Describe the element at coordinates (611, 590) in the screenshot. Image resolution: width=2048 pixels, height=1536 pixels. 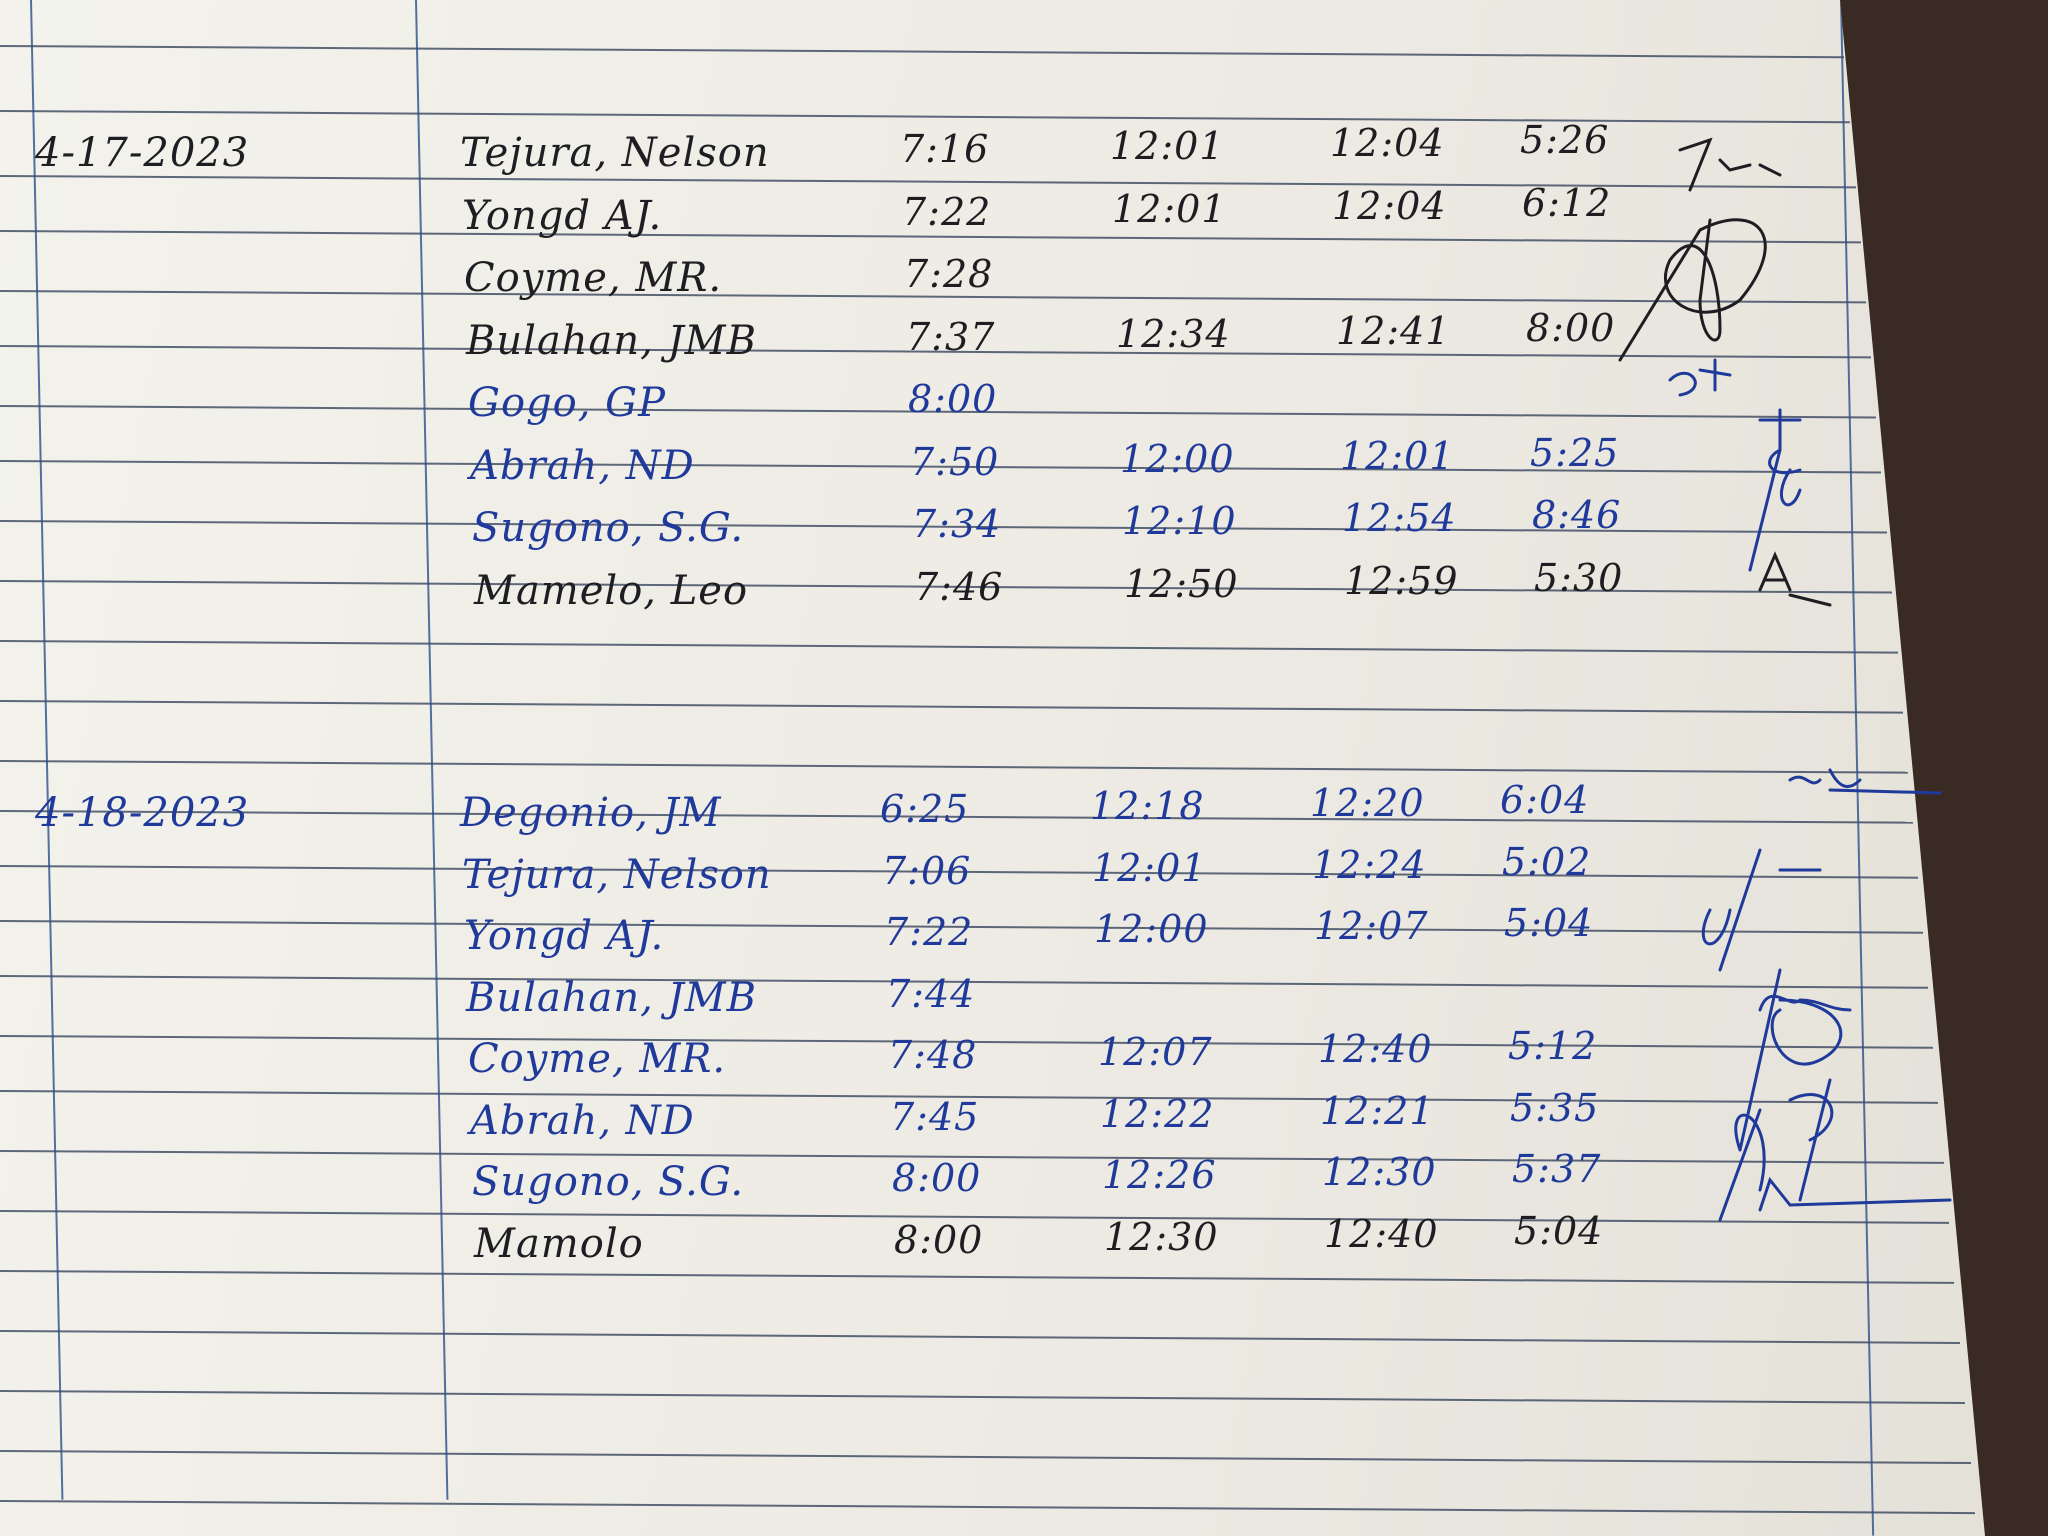
I see `employee-name: Mamelo, Leo` at that location.